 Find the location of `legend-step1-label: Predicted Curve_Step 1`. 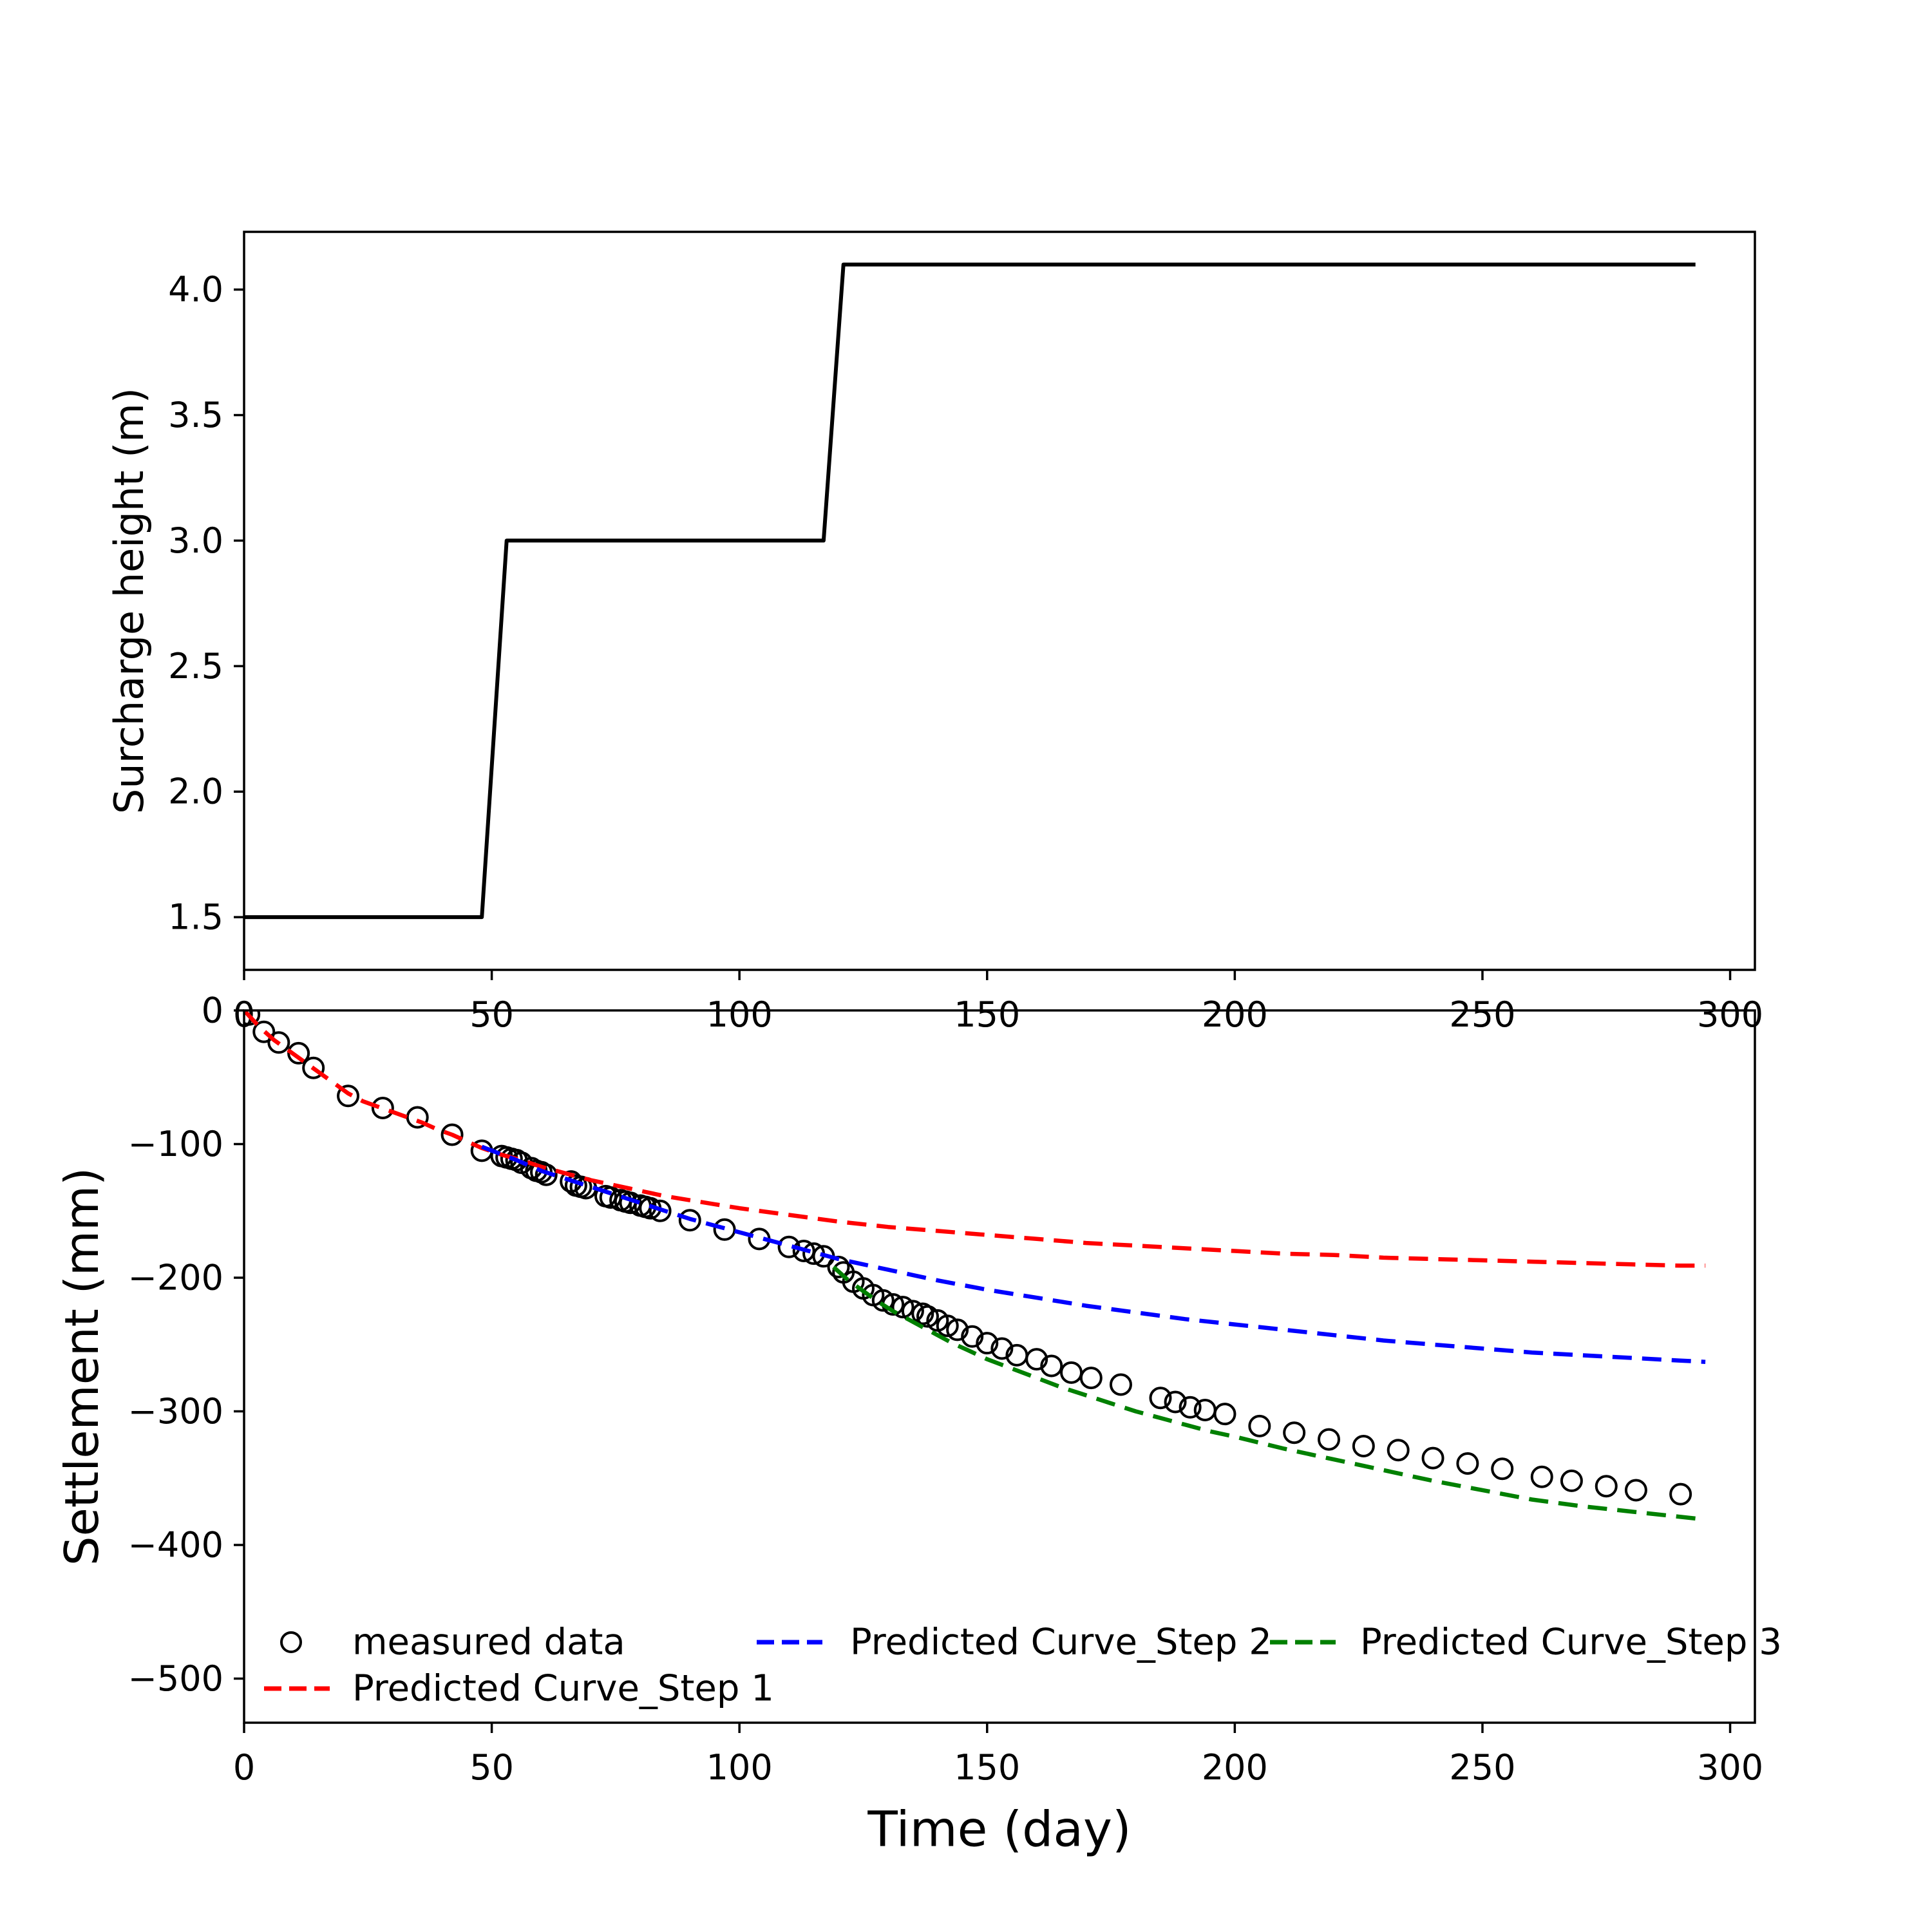

legend-step1-label: Predicted Curve_Step 1 is located at coordinates (563, 1689).